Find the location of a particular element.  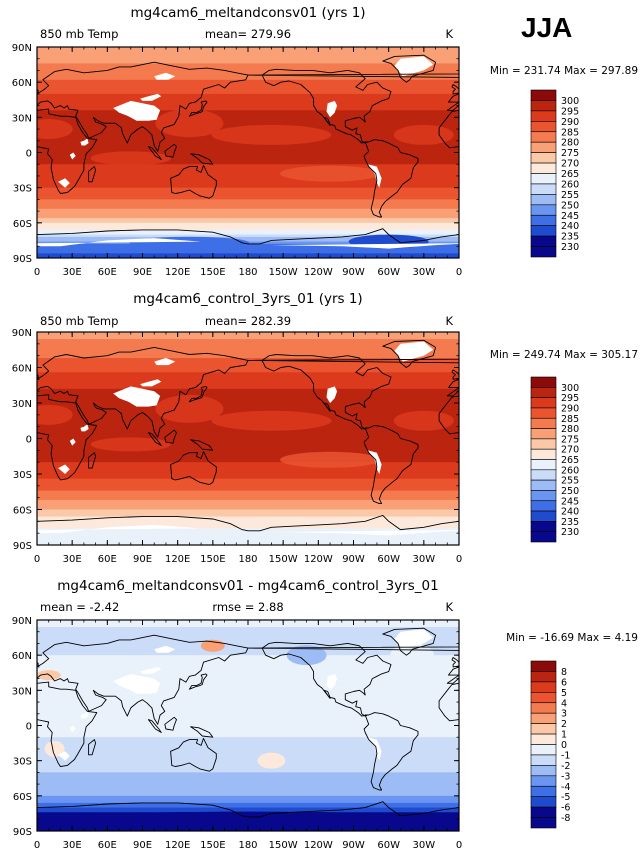

panel-center-label: mean= 279.96 is located at coordinates (248, 34).